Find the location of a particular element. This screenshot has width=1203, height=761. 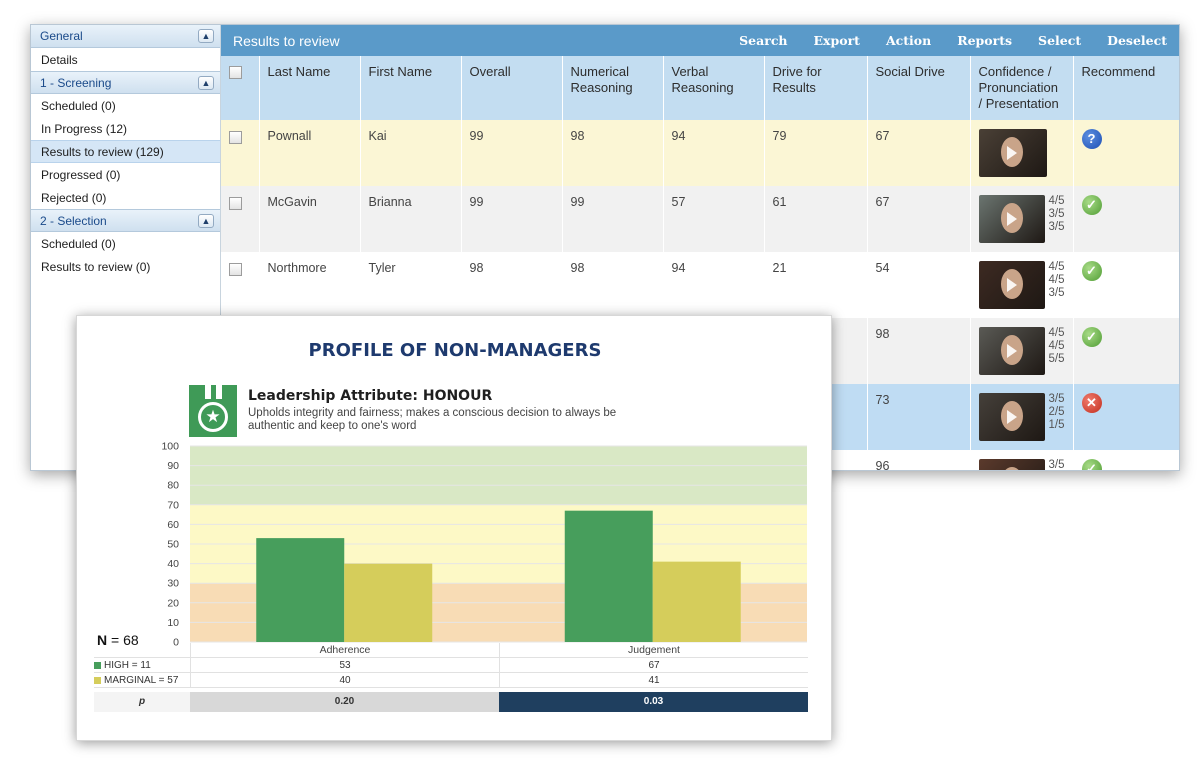

score-list: 4/5 3/5 3/5 is located at coordinates (1057, 219).